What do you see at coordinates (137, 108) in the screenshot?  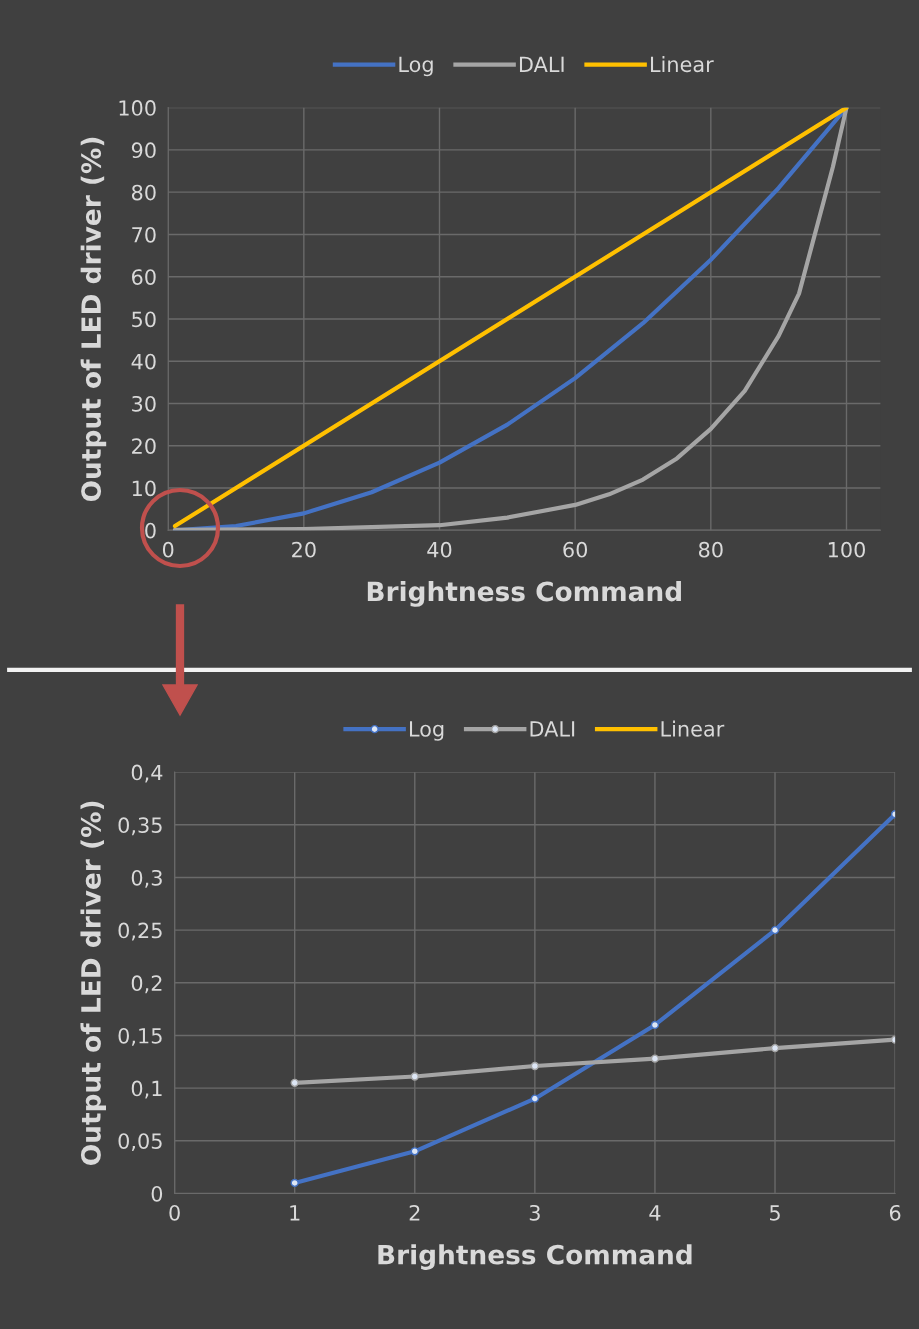 I see `y-tick-label: 100` at bounding box center [137, 108].